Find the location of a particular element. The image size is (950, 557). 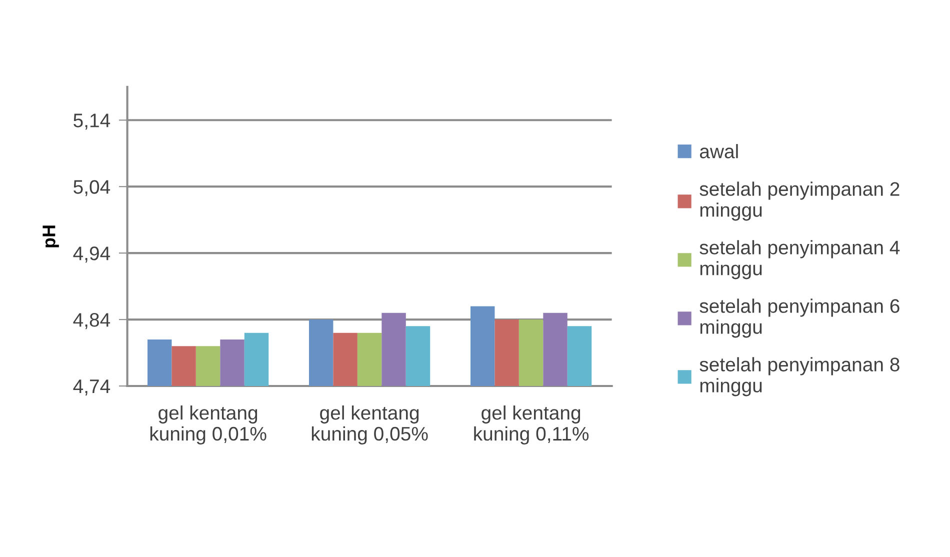

y-axis-title: pH is located at coordinates (50, 237).